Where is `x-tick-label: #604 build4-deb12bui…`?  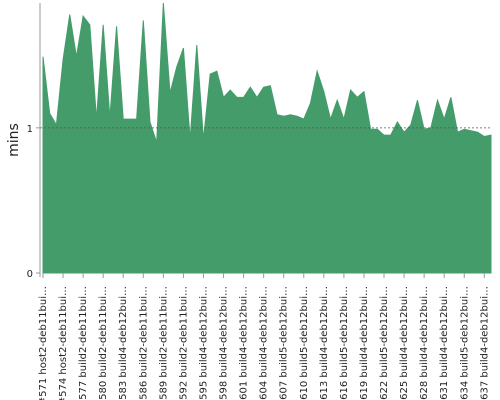 x-tick-label: #604 build4-deb12bui… is located at coordinates (264, 343).